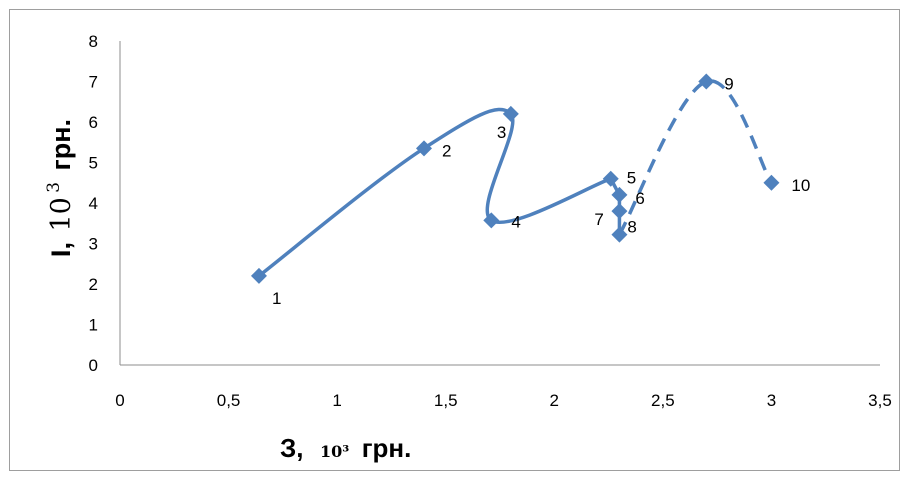 The image size is (911, 481). What do you see at coordinates (446, 400) in the screenshot?
I see `x-tick-label: 1,5` at bounding box center [446, 400].